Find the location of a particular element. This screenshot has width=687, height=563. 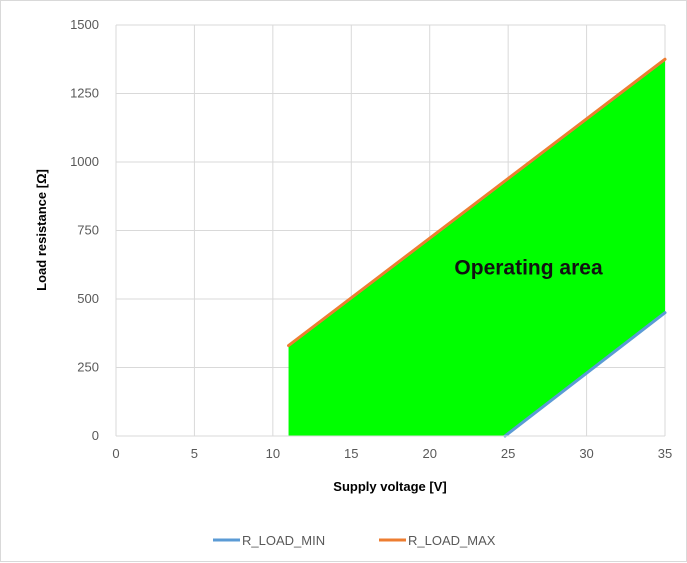

y-tick-label: 1000 is located at coordinates (84, 161).